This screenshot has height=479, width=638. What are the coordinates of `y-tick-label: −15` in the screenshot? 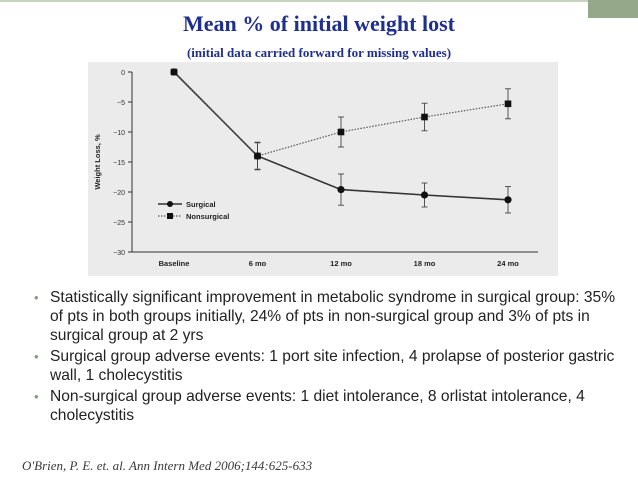 It's located at (119, 163).